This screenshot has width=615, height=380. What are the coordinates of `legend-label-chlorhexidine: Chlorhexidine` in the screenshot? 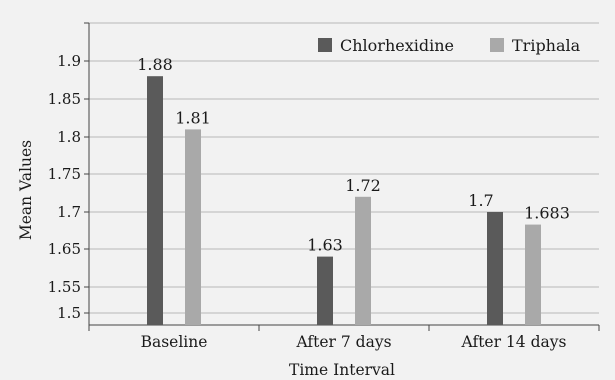 It's located at (397, 45).